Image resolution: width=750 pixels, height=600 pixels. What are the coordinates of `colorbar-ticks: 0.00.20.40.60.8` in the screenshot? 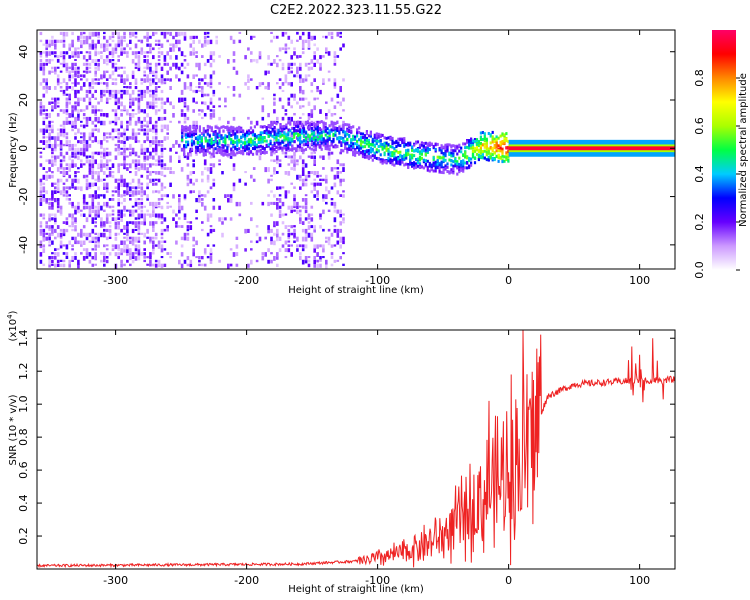 It's located at (716, 174).